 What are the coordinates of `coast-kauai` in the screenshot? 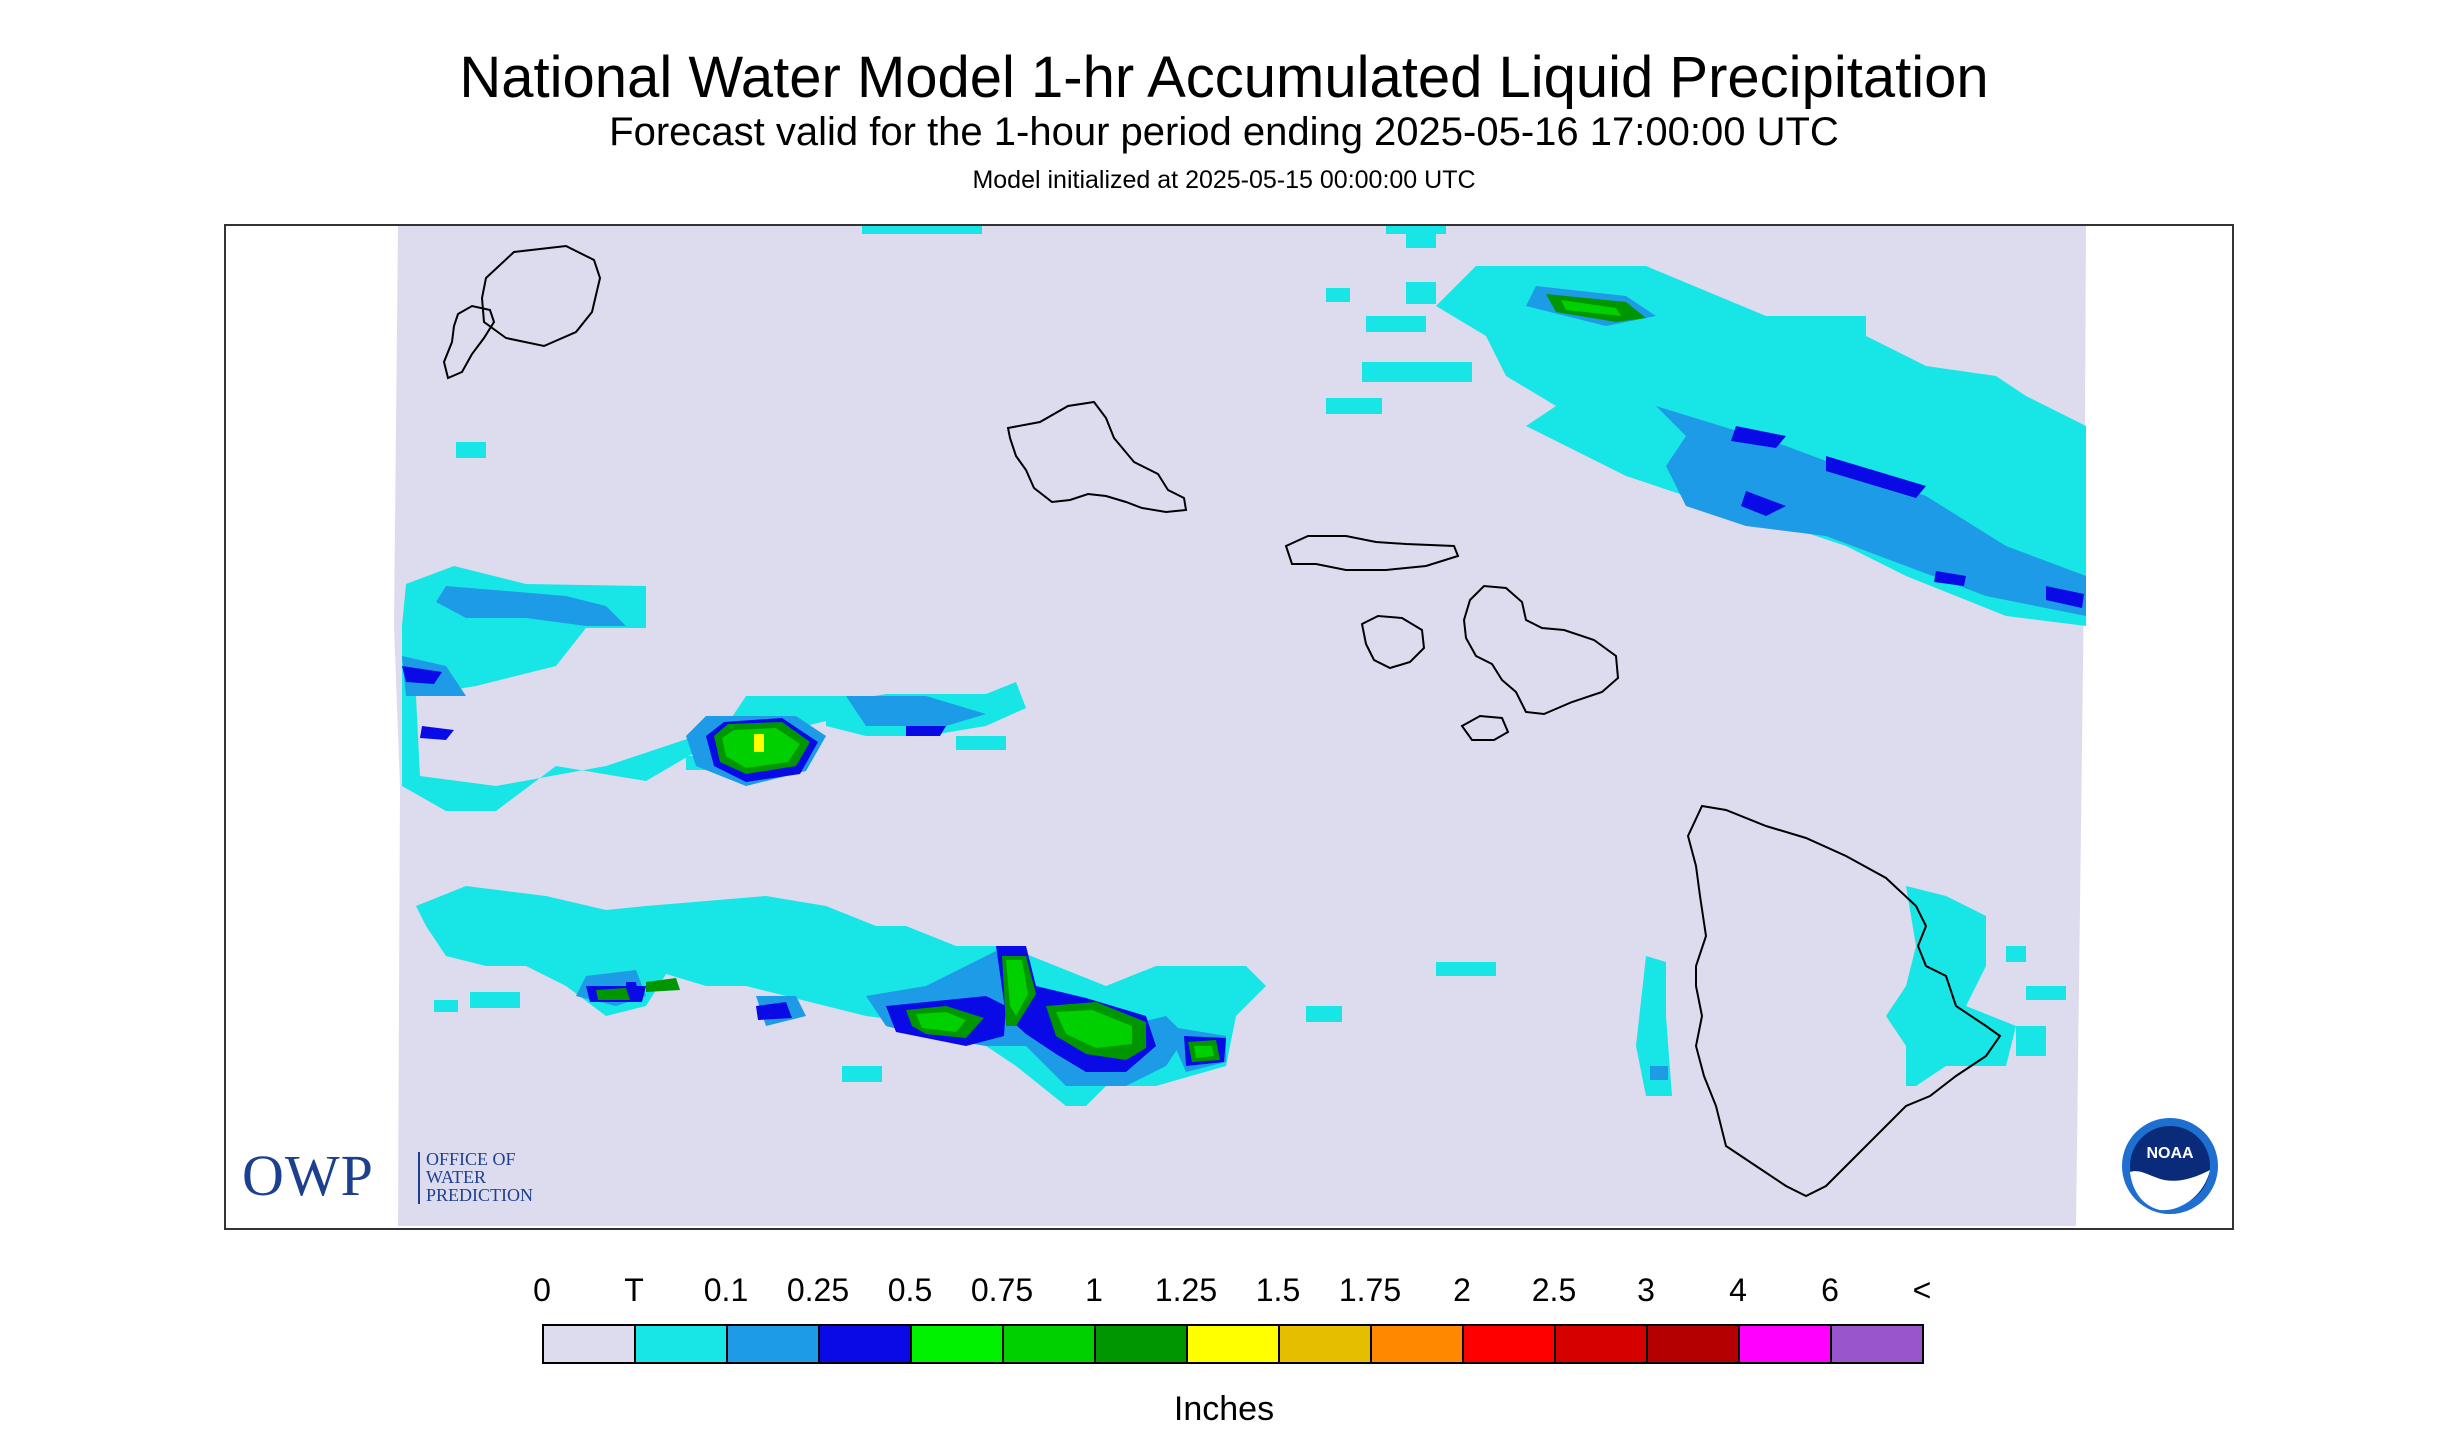 It's located at (541, 296).